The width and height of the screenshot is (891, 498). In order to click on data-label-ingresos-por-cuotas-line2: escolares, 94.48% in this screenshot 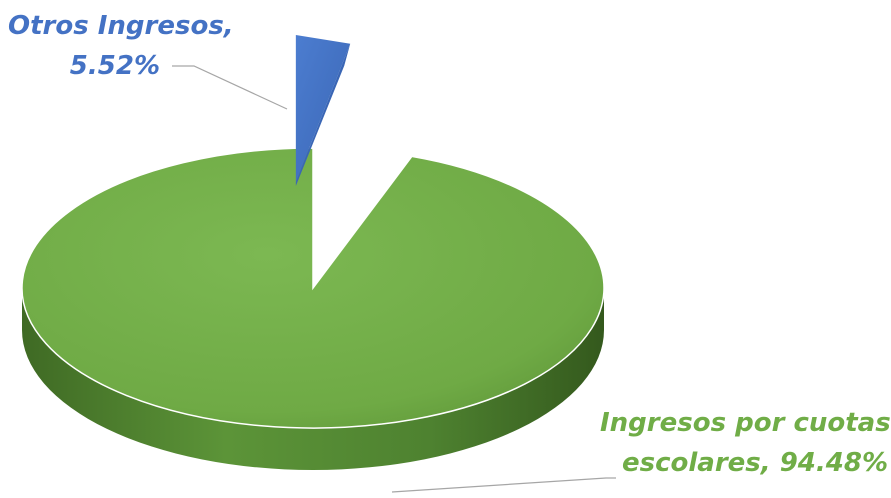, I will do `click(755, 463)`.